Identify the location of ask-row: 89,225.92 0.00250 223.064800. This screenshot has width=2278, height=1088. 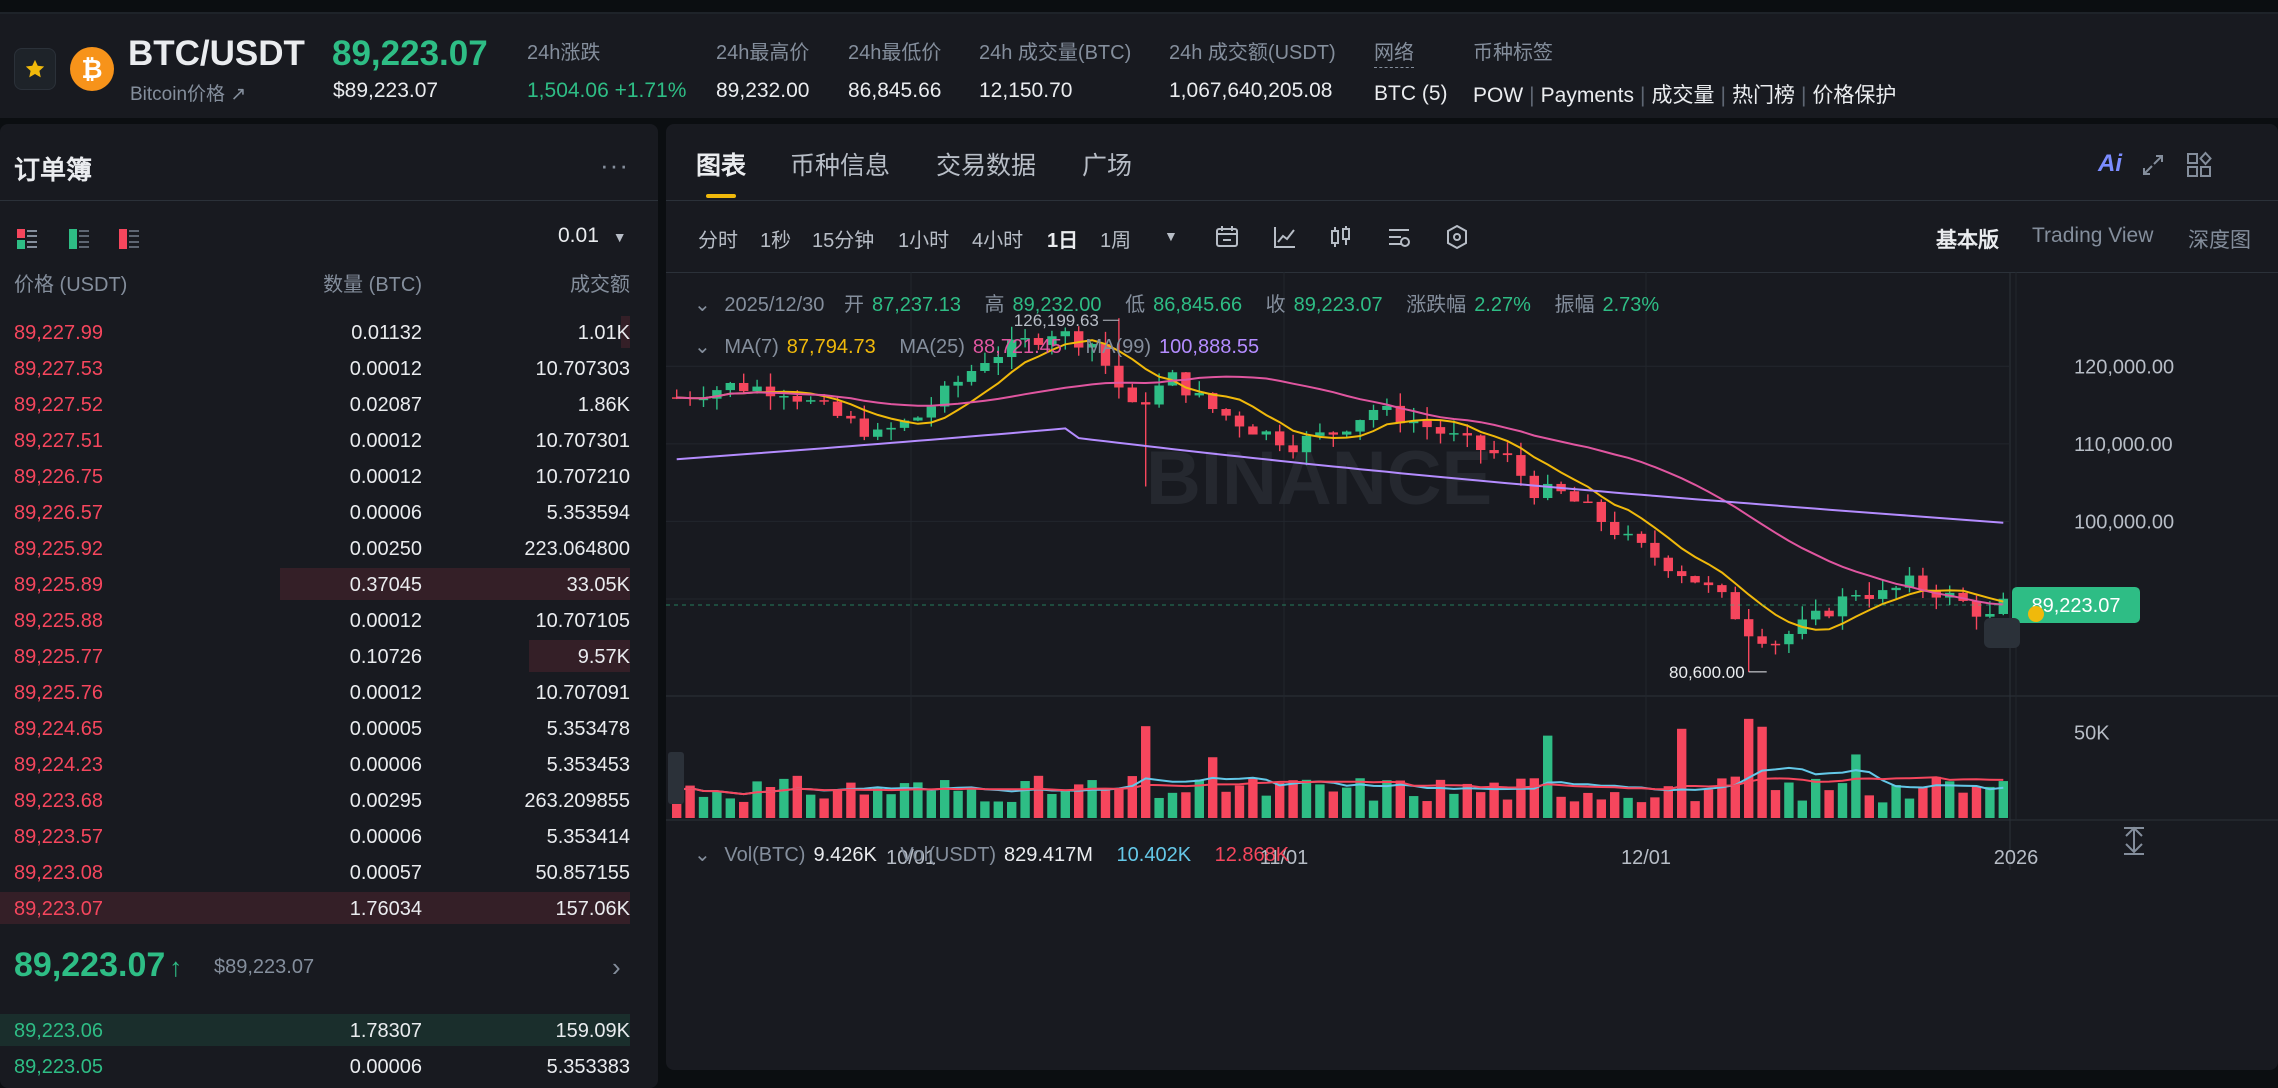
(329, 548).